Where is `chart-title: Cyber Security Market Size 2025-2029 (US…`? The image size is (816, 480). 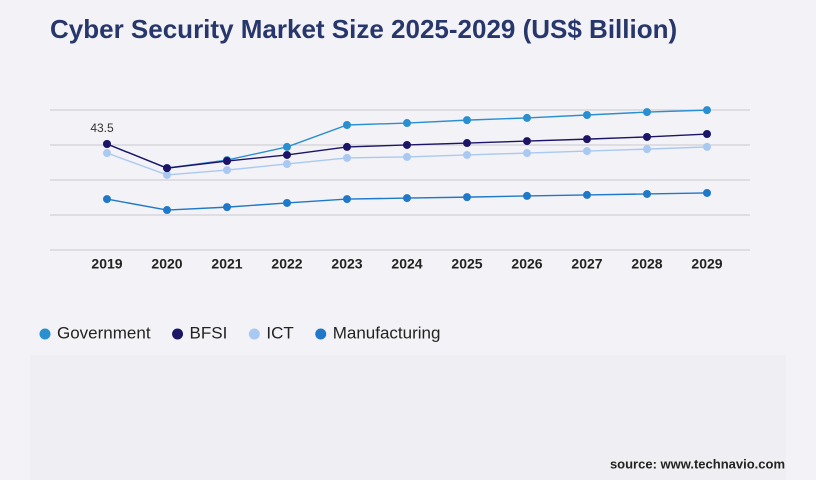 chart-title: Cyber Security Market Size 2025-2029 (US… is located at coordinates (363, 29).